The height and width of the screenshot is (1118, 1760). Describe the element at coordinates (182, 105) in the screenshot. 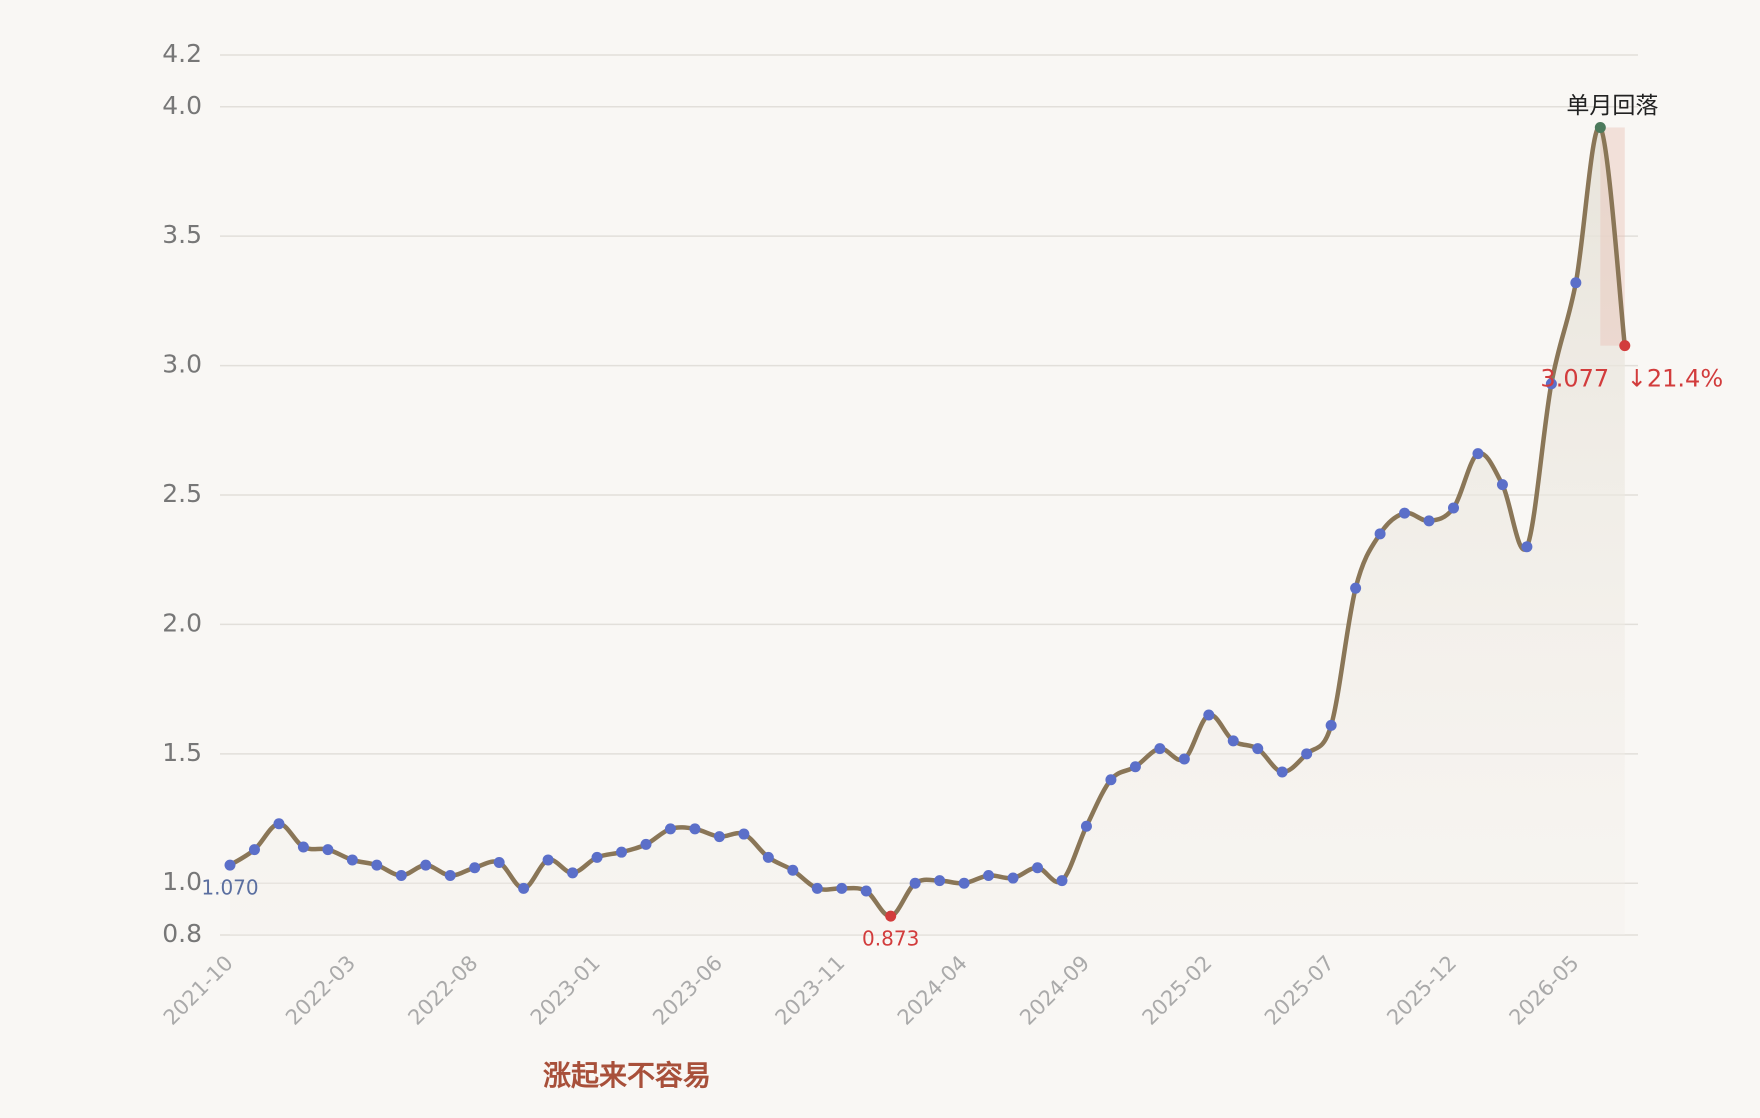

I see `y-tick-label: 4.0` at that location.